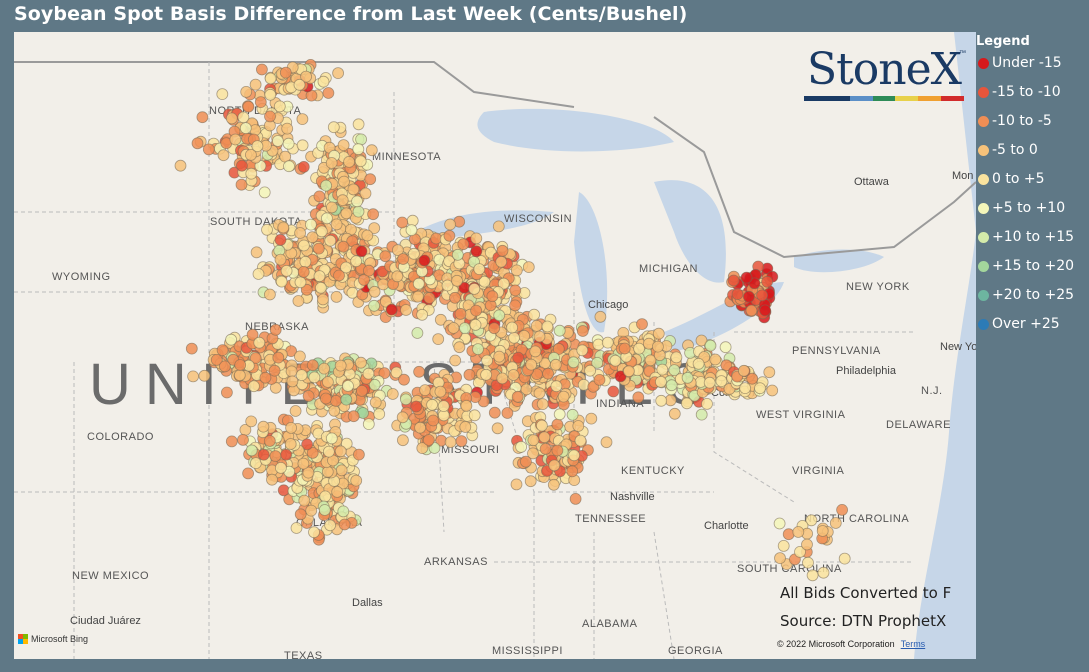 The width and height of the screenshot is (1089, 672). What do you see at coordinates (81, 277) in the screenshot?
I see `svg-text: WYOMING` at bounding box center [81, 277].